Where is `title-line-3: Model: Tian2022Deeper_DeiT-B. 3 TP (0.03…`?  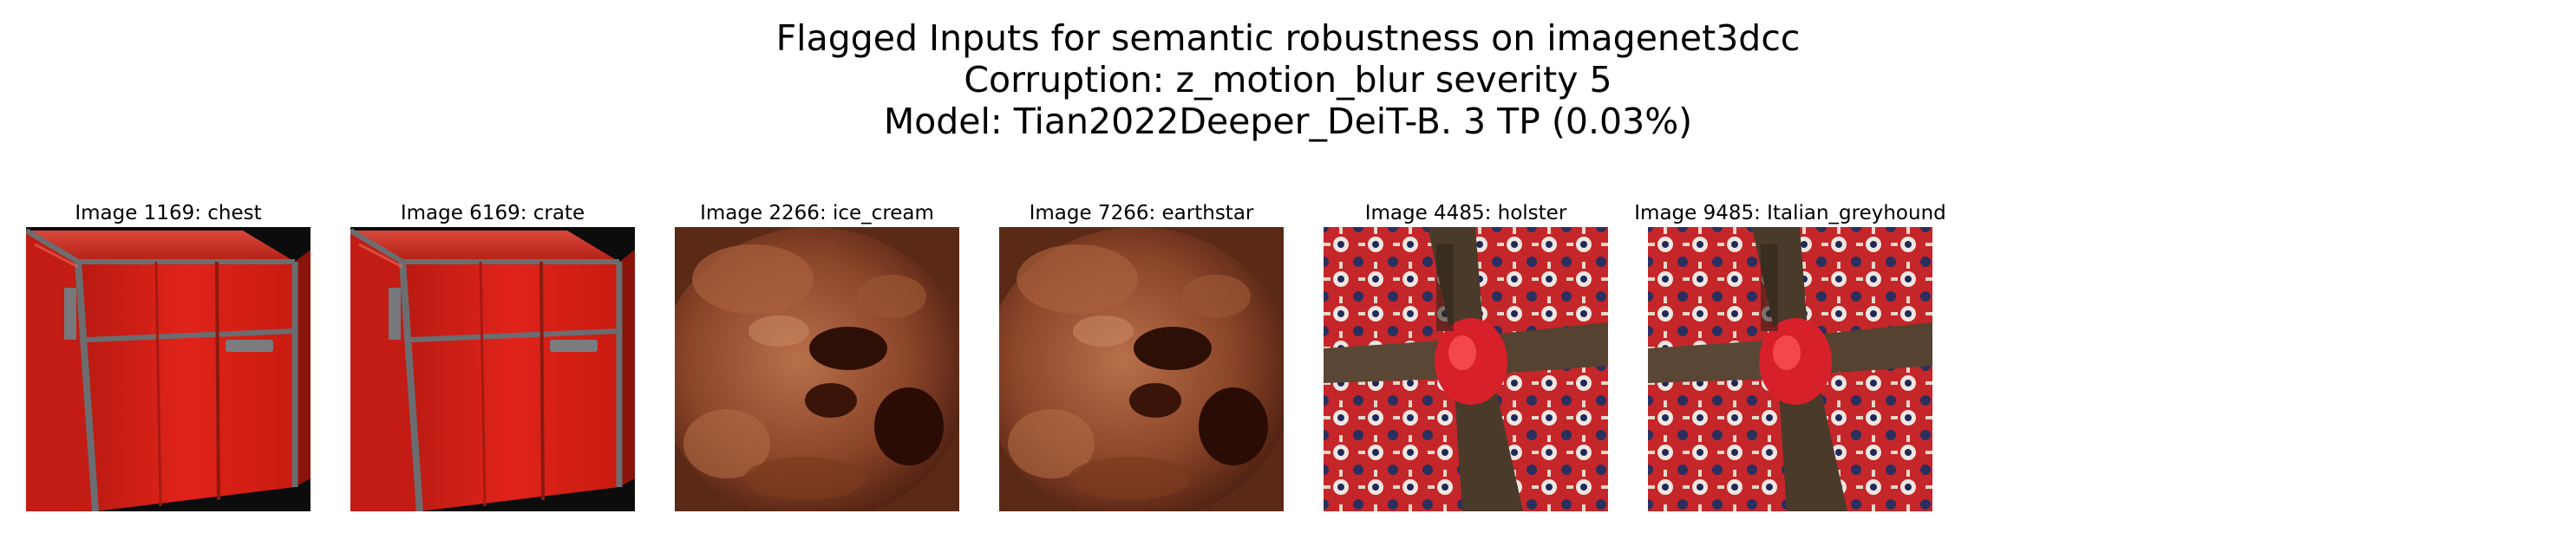
title-line-3: Model: Tian2022Deeper_DeiT-B. 3 TP (0.03… is located at coordinates (1288, 121).